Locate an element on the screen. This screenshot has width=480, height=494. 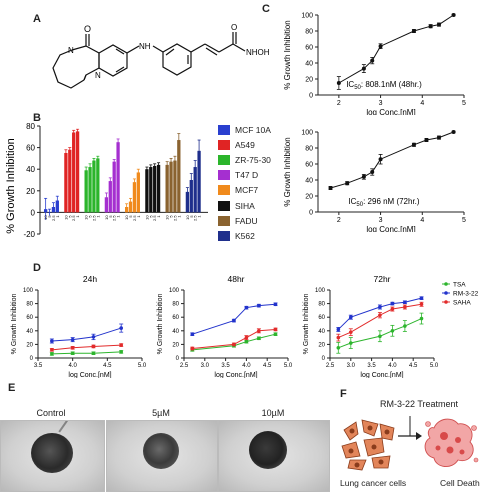
atom-label: NHOH is located at coordinates (258, 52).